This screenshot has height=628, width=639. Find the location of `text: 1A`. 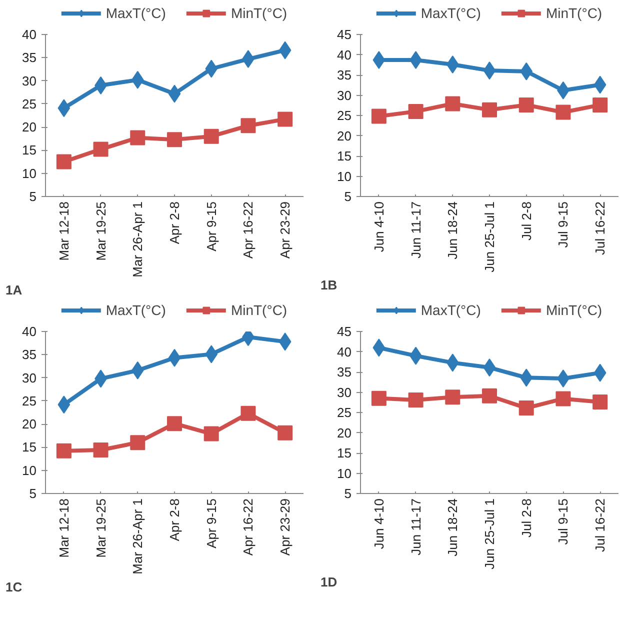

text: 1A is located at coordinates (14, 290).